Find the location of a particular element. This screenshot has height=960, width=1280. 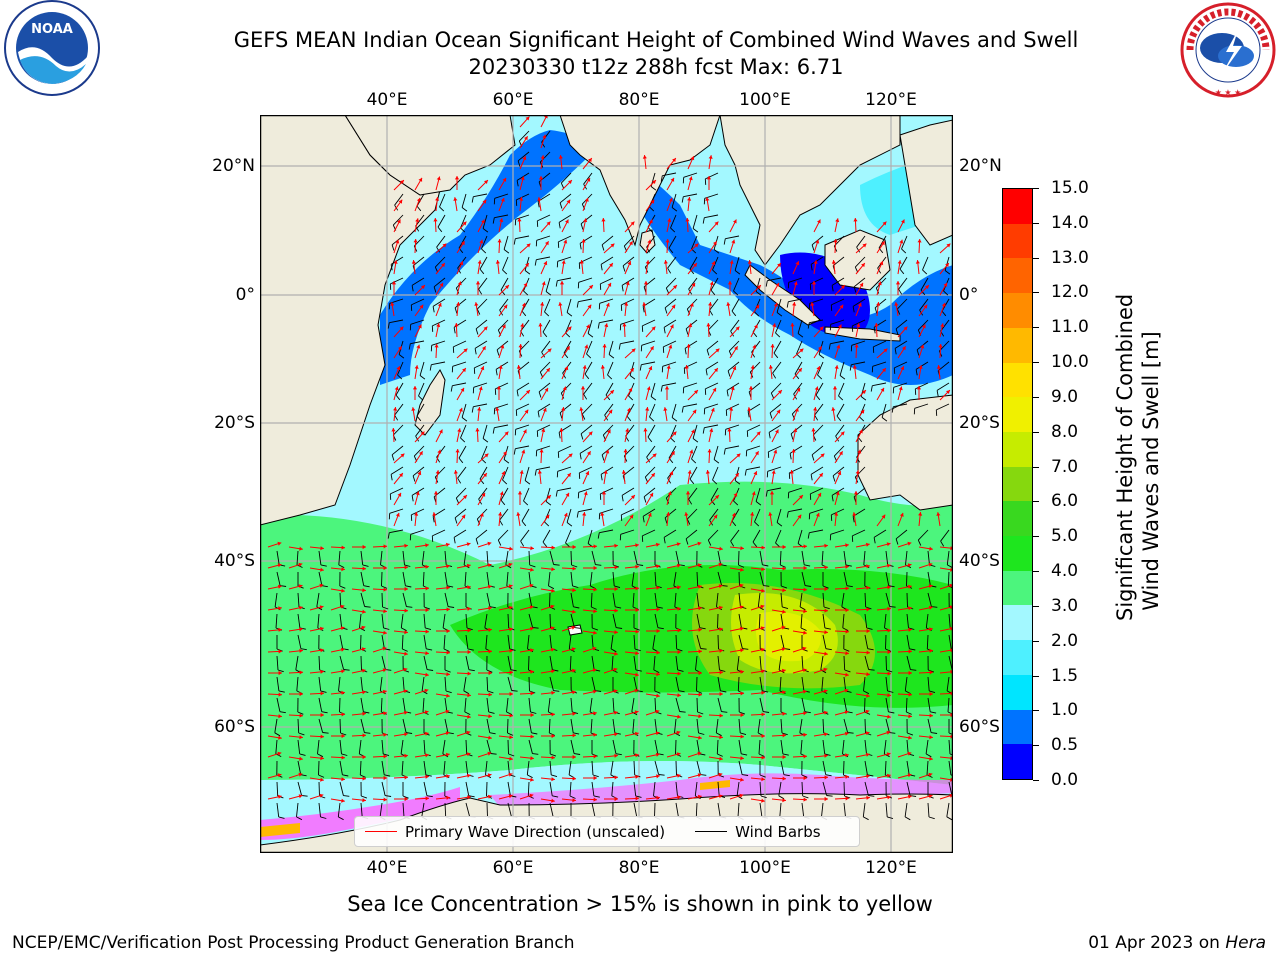

lat-tick-left-0: 0° is located at coordinates (245, 295).